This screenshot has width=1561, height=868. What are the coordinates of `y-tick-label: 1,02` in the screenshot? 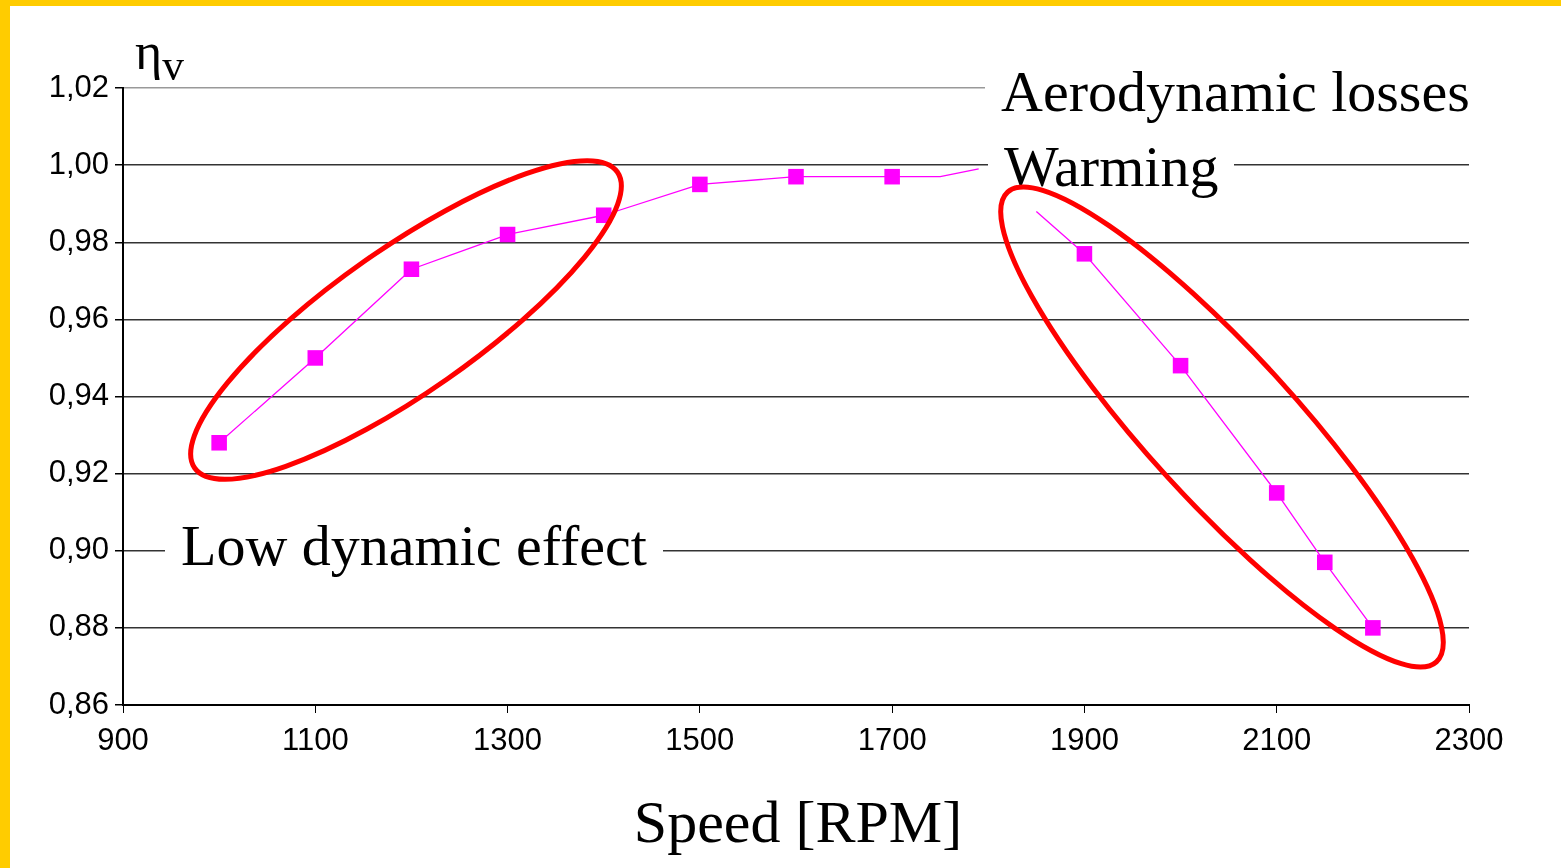 It's located at (78, 86).